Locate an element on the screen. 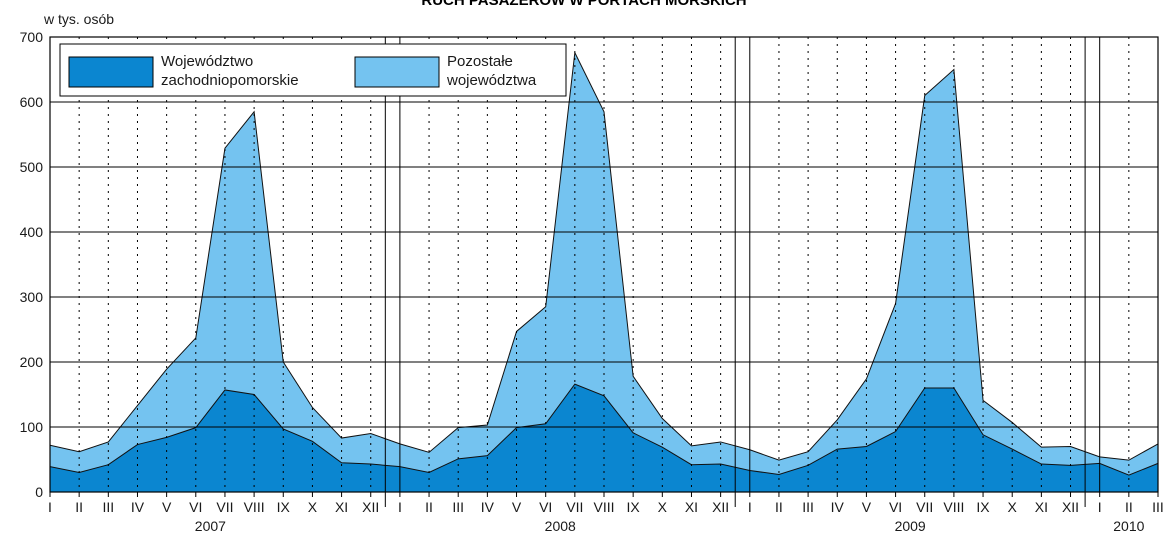  legend-label-pozostale: Pozostałe województwa is located at coordinates (491, 71).